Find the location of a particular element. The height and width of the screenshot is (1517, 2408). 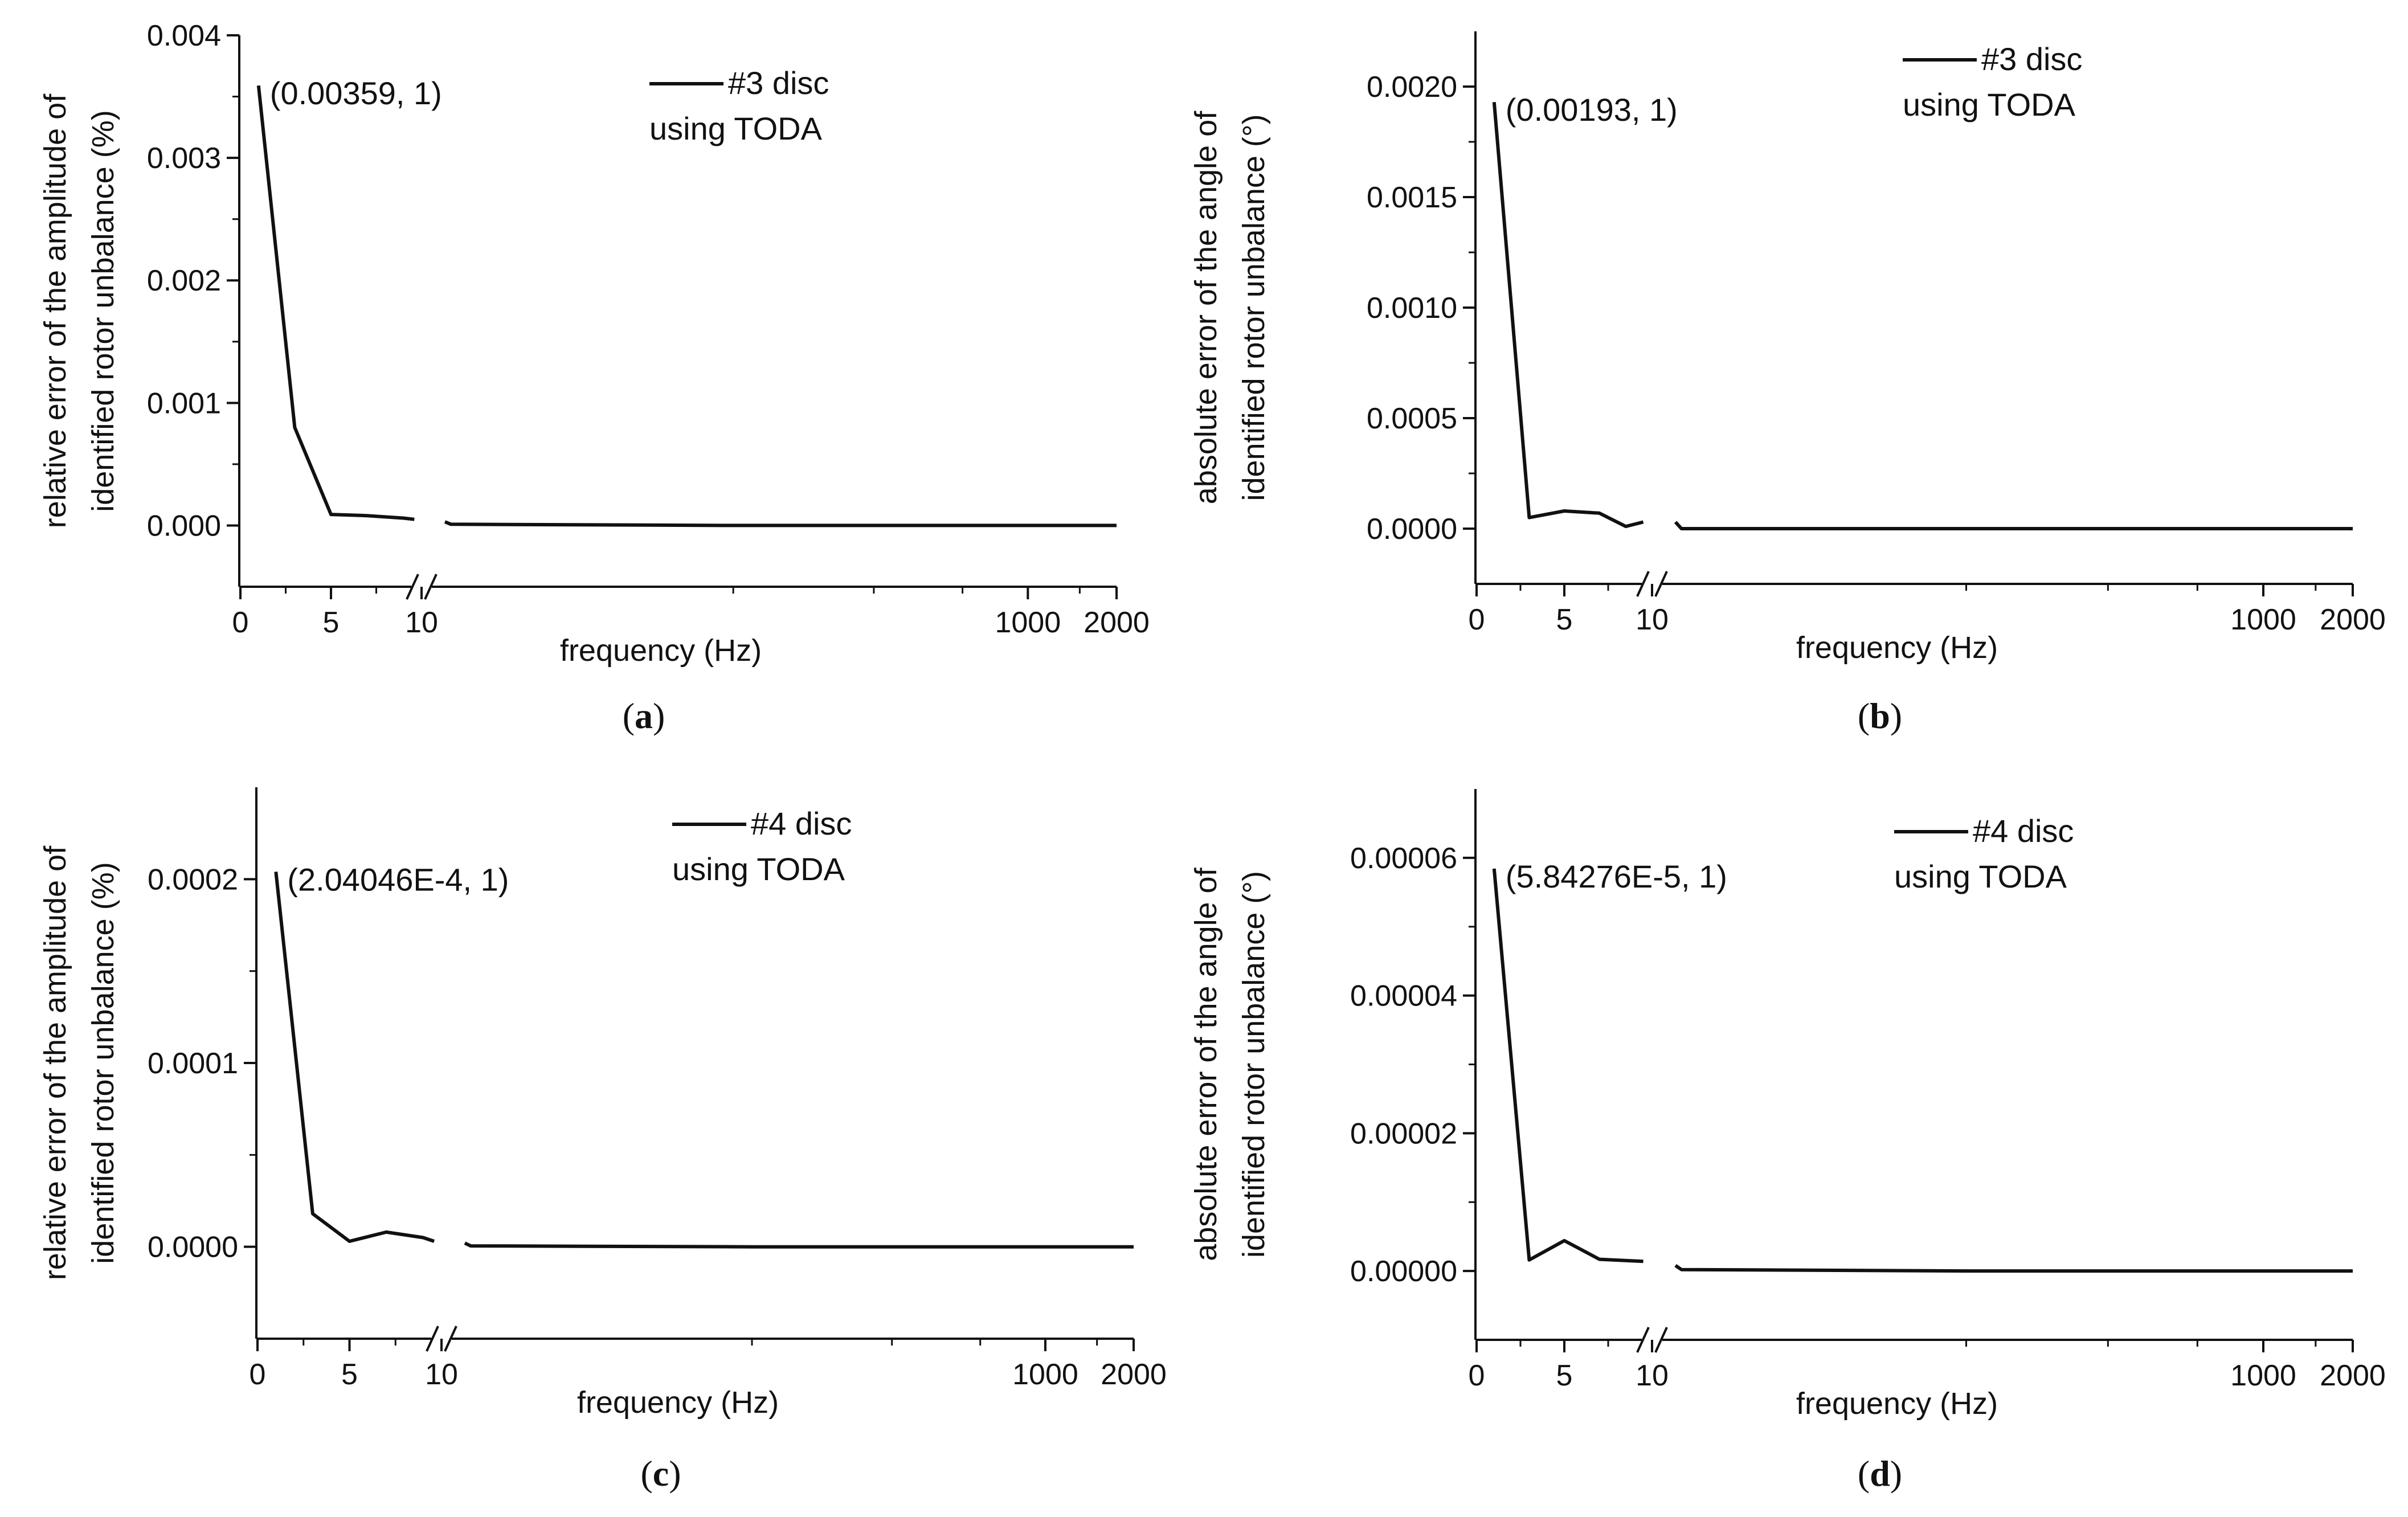

panel-label: (d) is located at coordinates (1880, 1474).